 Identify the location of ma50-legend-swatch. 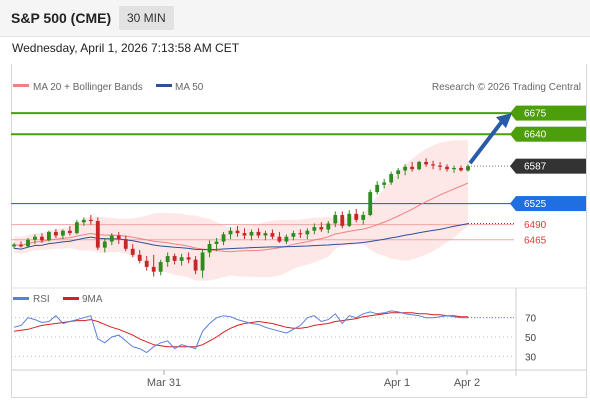
(164, 85).